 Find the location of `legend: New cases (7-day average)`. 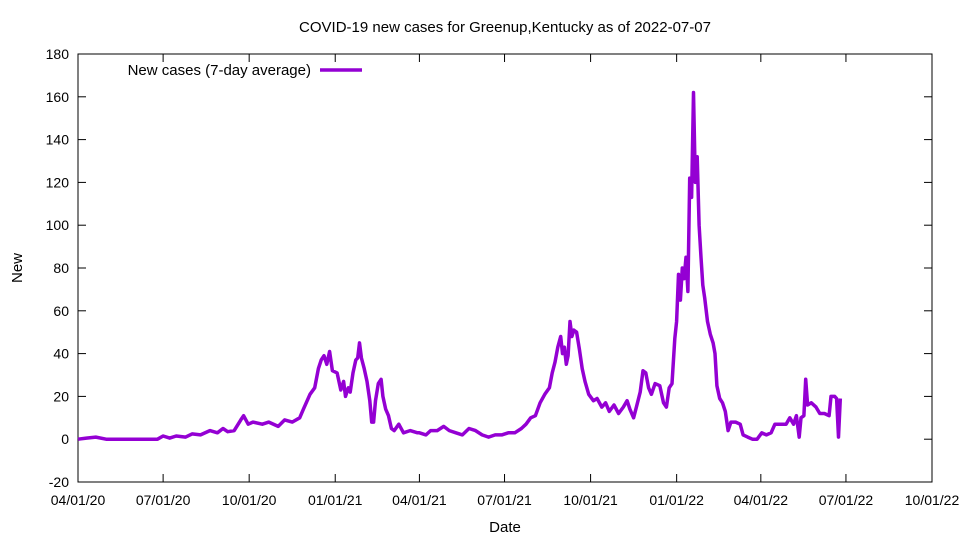

legend: New cases (7-day average) is located at coordinates (245, 70).